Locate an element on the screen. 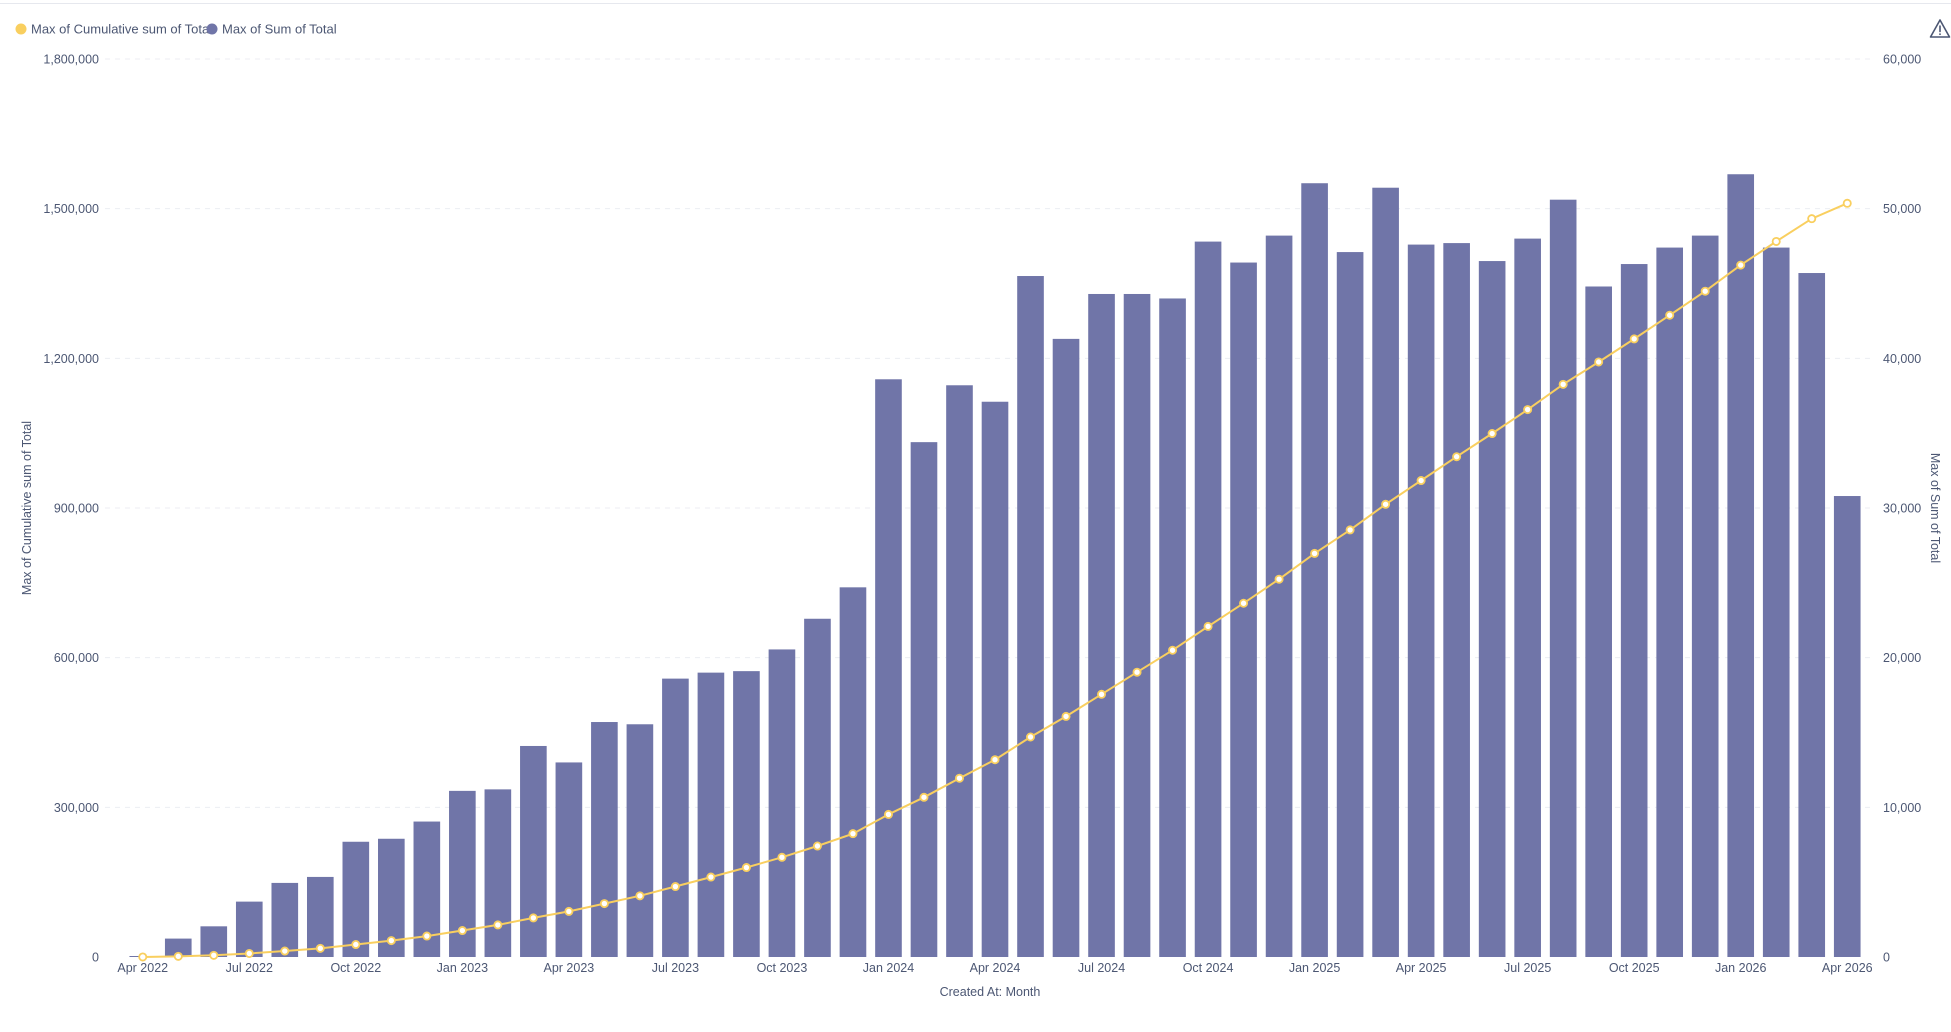 The image size is (1951, 1032). x-tick-label: Apr 2026 is located at coordinates (1847, 968).